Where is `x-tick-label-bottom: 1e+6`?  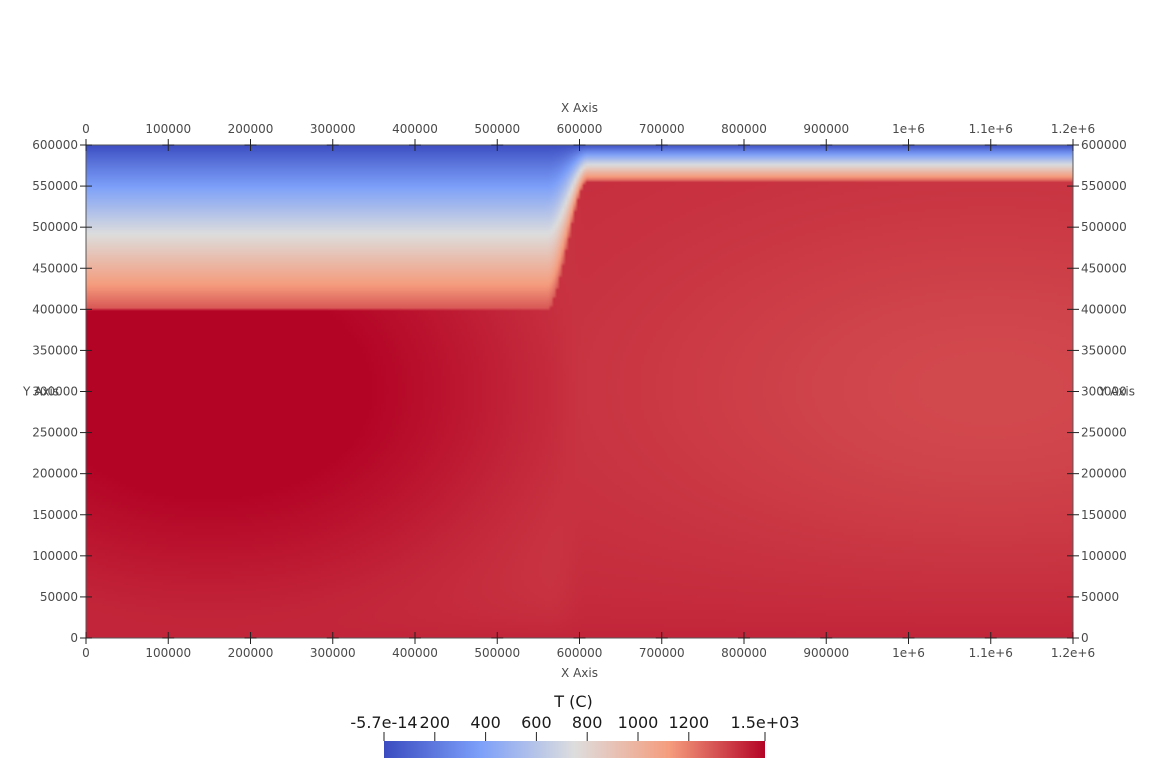 x-tick-label-bottom: 1e+6 is located at coordinates (908, 653).